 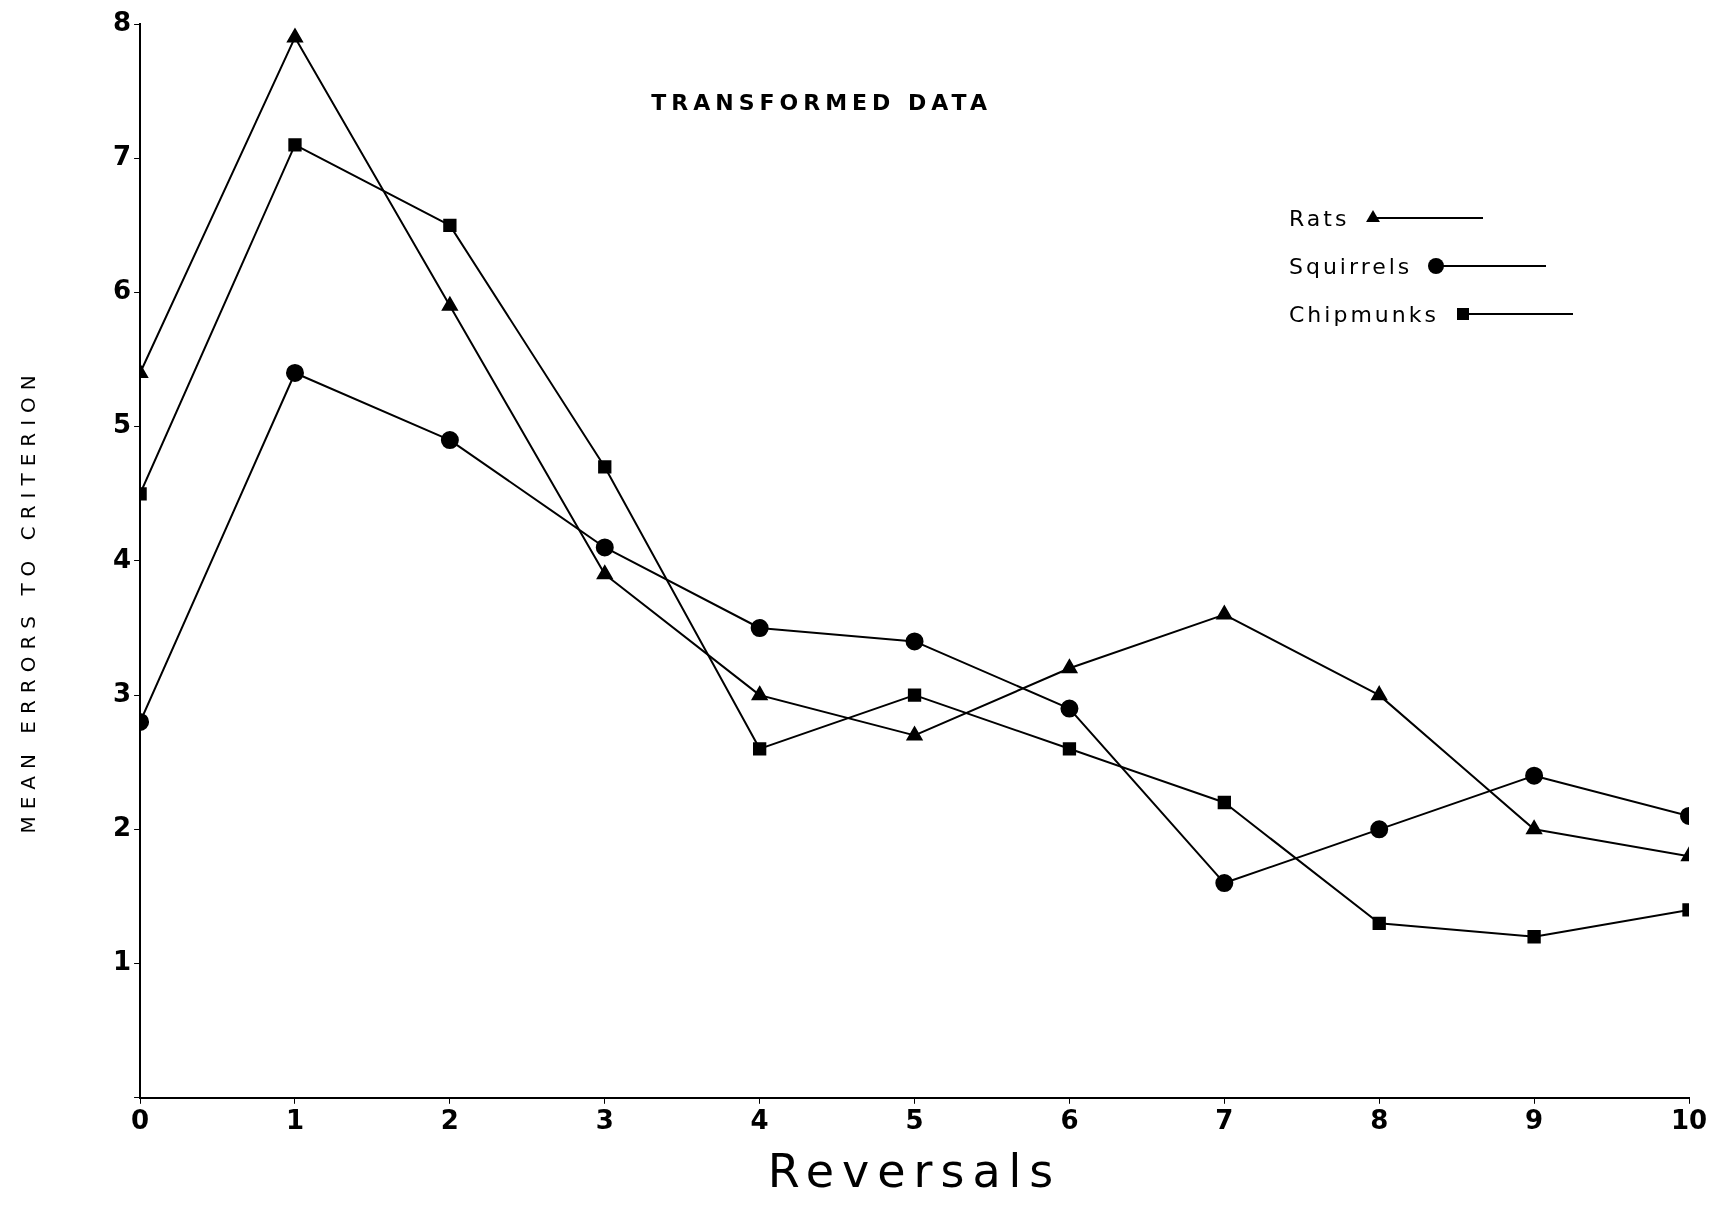 I want to click on x-tick-label: 0, so click(x=140, y=1120).